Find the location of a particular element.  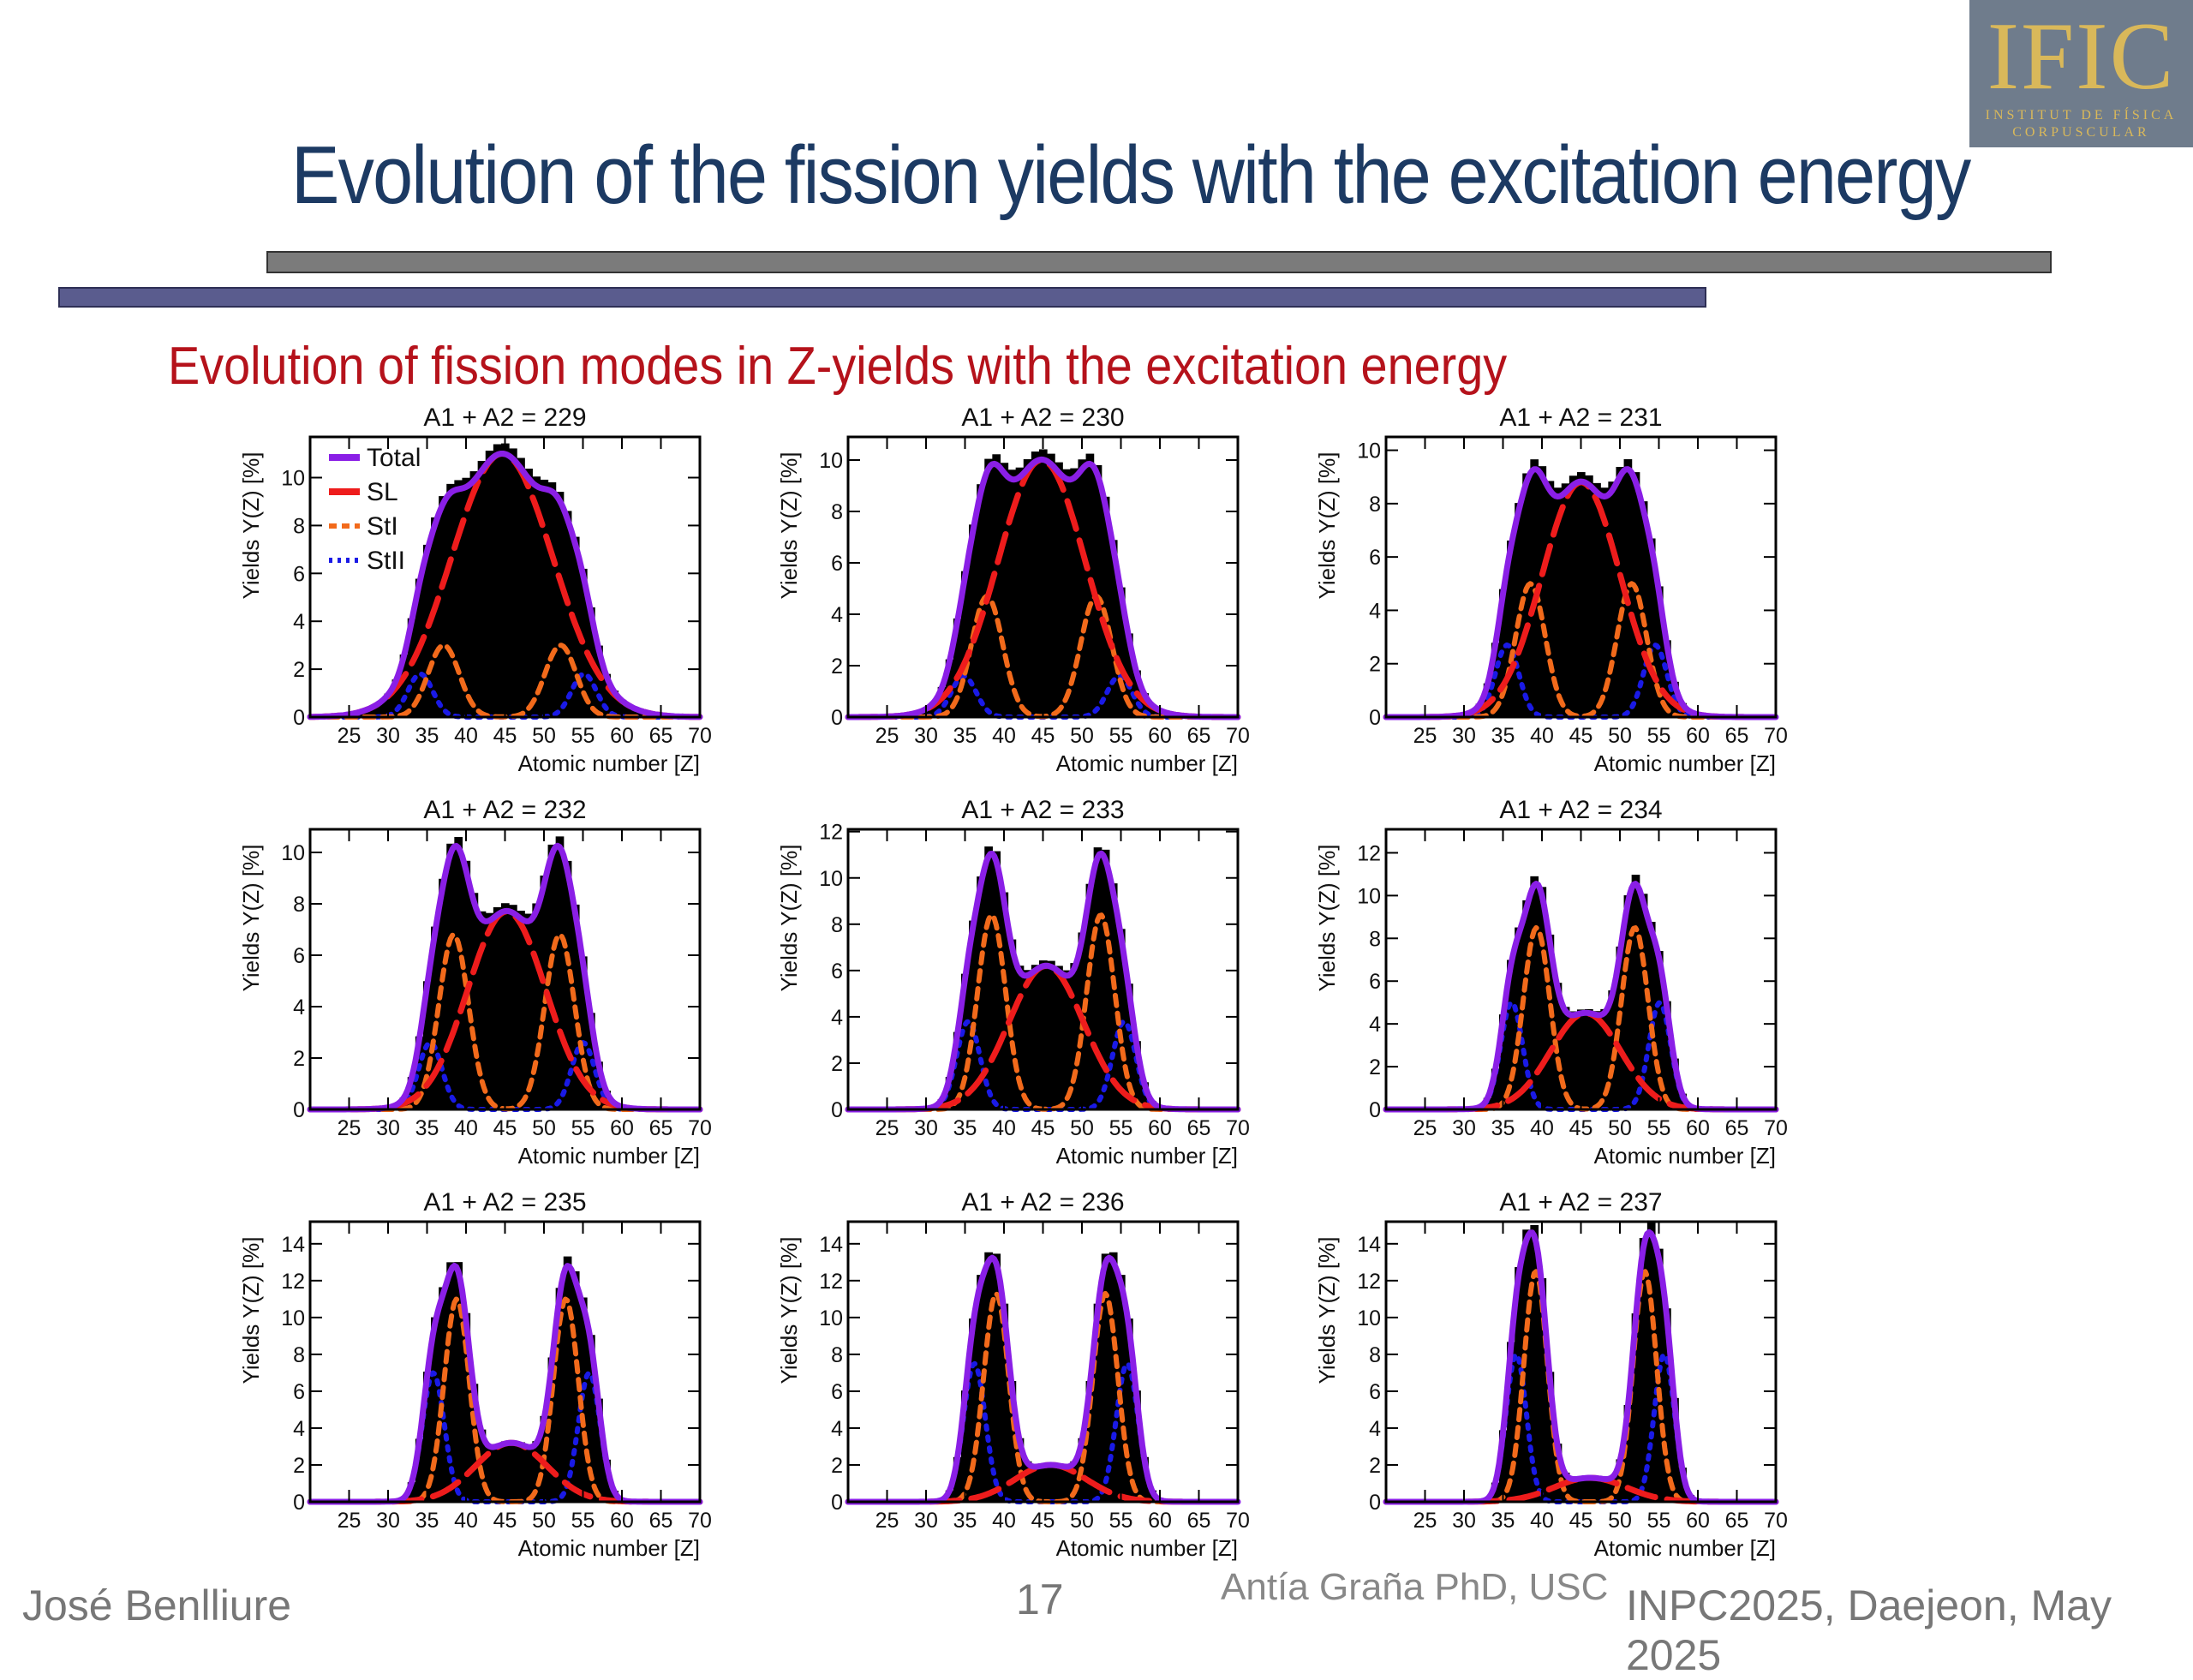

legend-label: Total is located at coordinates (394, 458).